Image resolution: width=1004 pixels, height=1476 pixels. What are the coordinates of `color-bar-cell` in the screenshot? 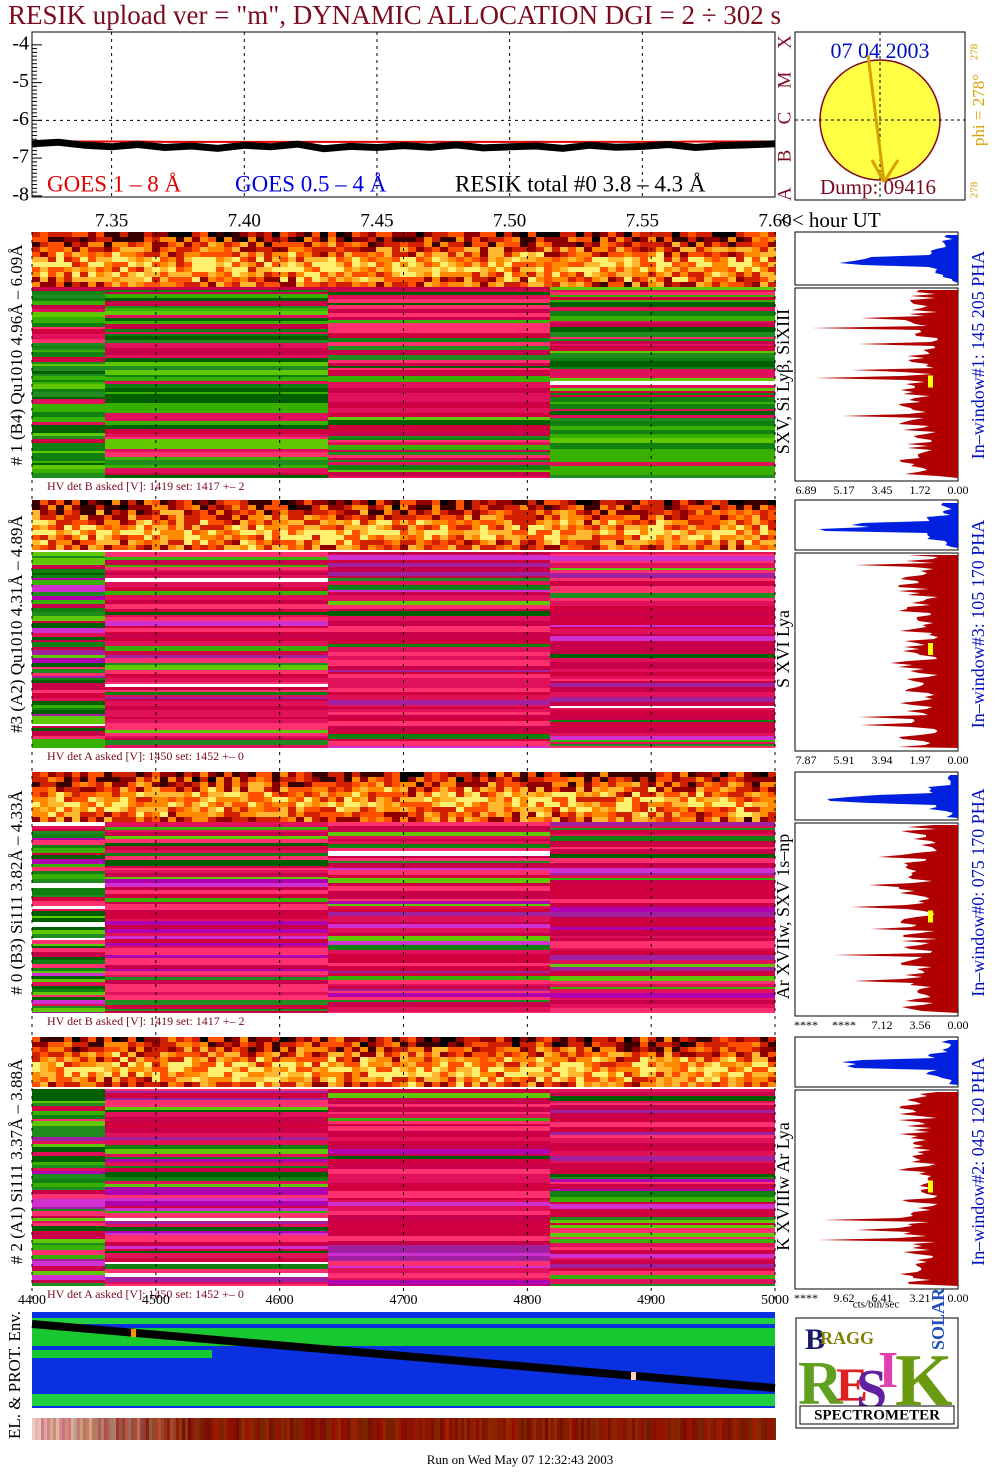 It's located at (117, 1429).